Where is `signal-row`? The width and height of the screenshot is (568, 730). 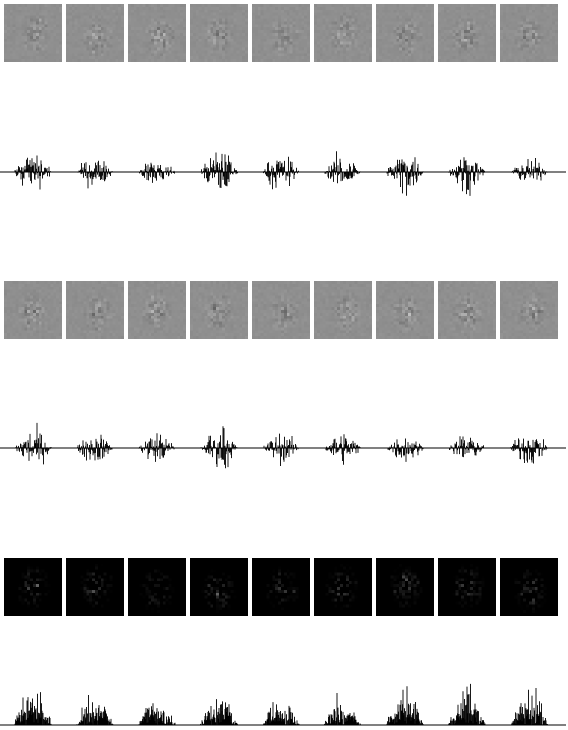
signal-row is located at coordinates (284, 699).